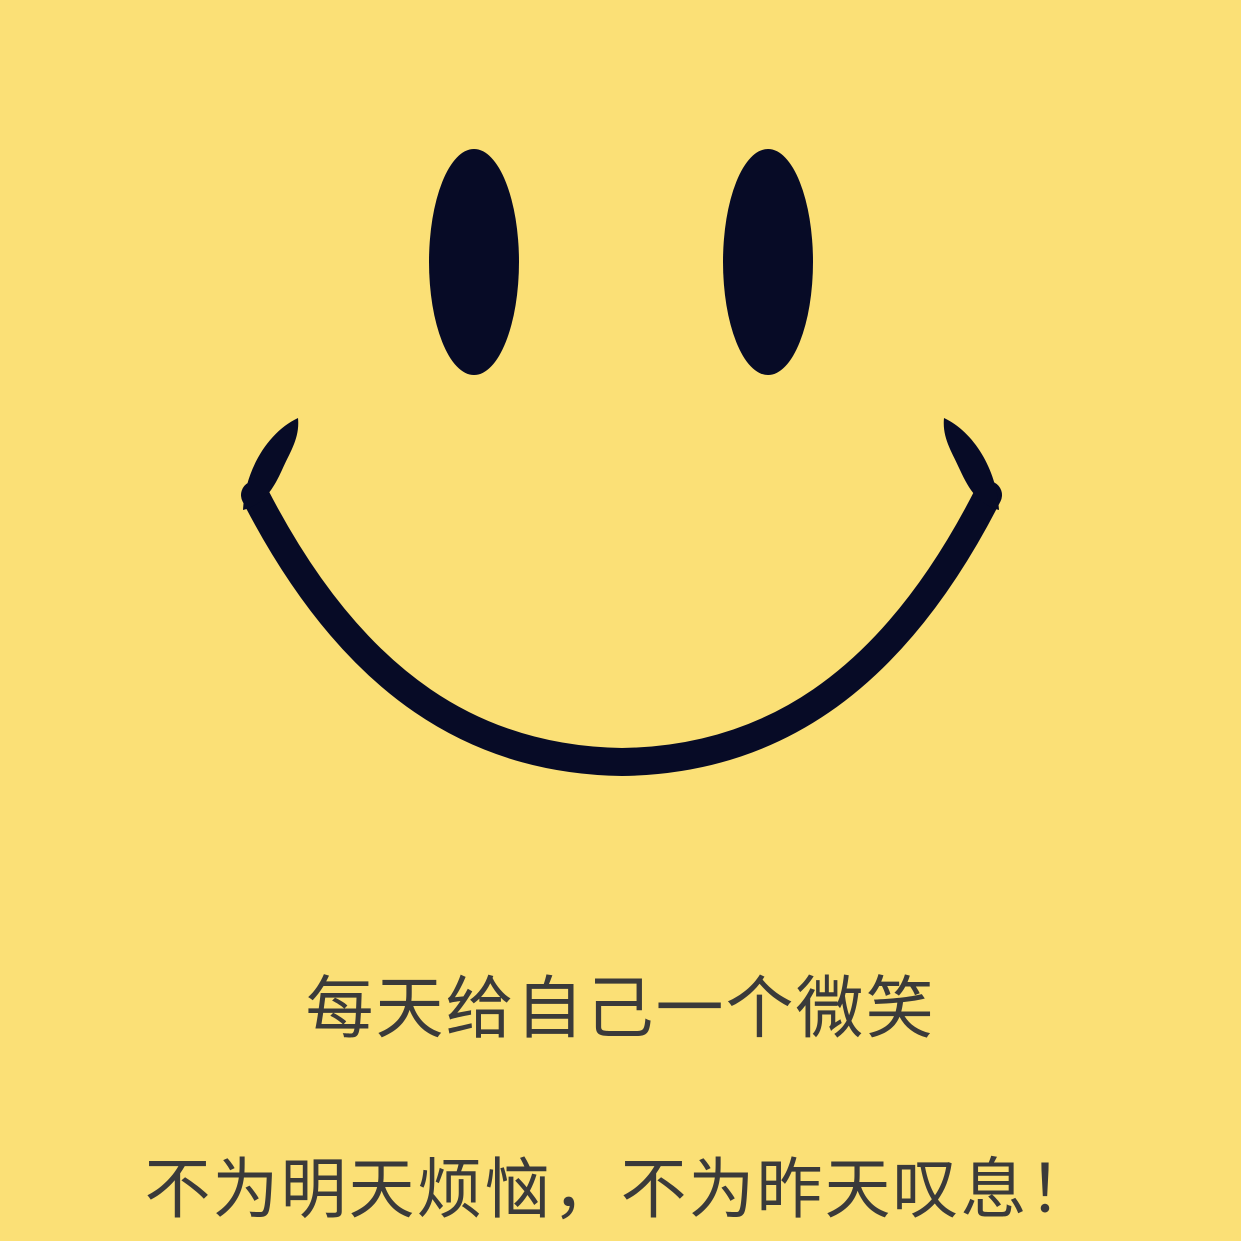 The height and width of the screenshot is (1241, 1241). What do you see at coordinates (620, 1189) in the screenshot?
I see `caption-no-worry-no-sigh: 不为明天烦恼，不为昨天叹息！` at bounding box center [620, 1189].